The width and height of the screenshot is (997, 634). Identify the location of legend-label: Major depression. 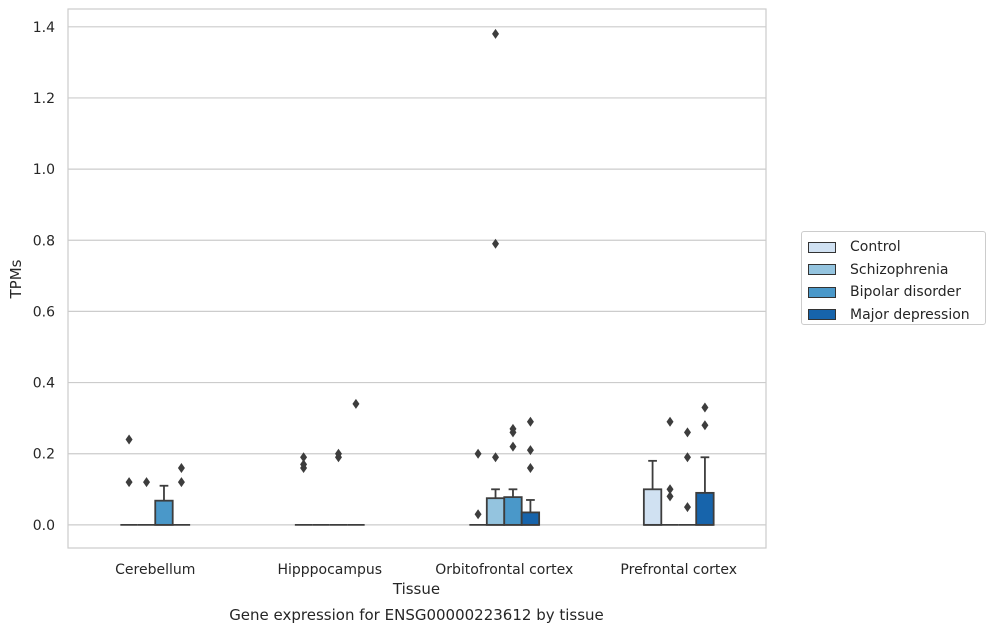
(910, 314).